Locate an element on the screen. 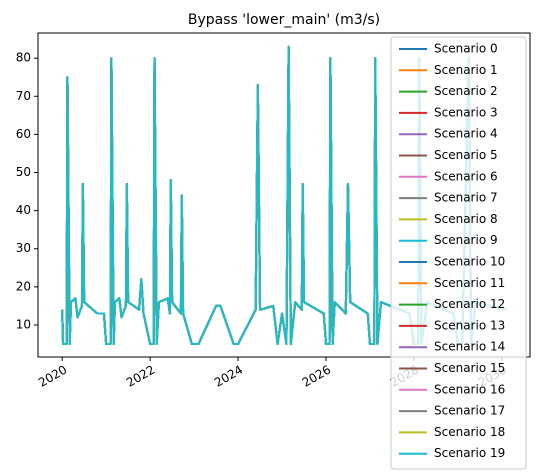 The width and height of the screenshot is (543, 472). y-tick-label: 20 is located at coordinates (23, 286).